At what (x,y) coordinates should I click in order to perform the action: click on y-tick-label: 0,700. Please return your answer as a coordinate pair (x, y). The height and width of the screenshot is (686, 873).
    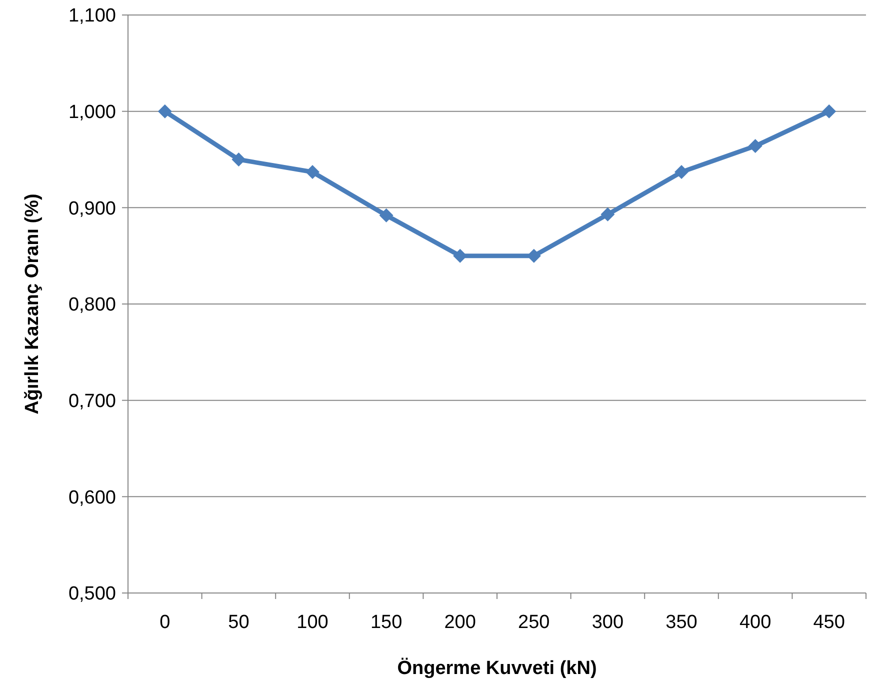
    Looking at the image, I should click on (92, 401).